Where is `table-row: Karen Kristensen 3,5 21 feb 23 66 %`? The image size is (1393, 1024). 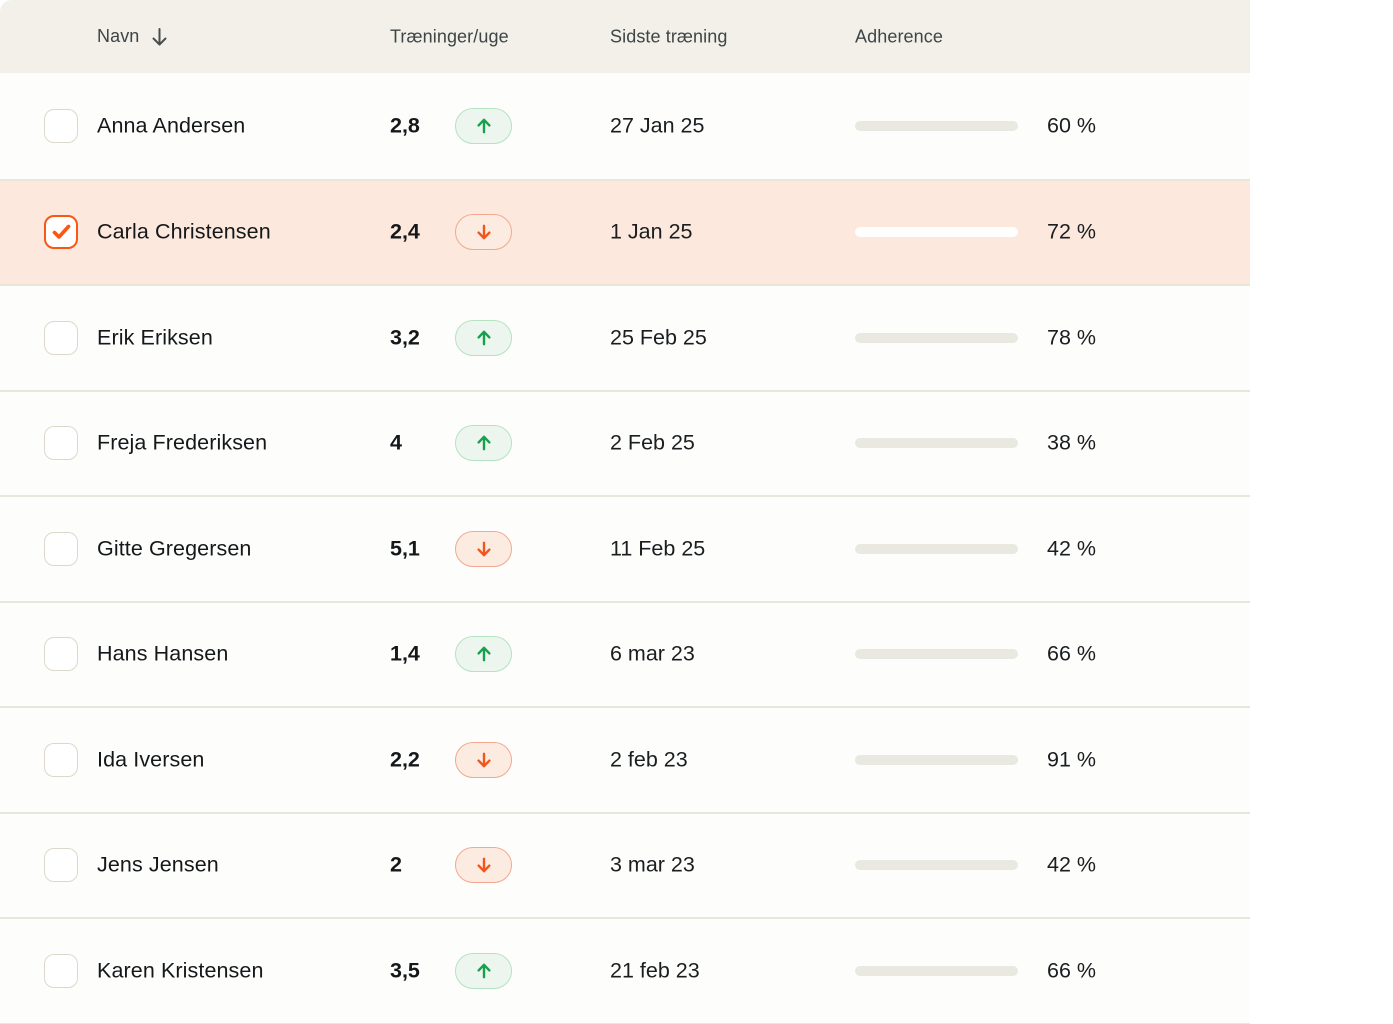 table-row: Karen Kristensen 3,5 21 feb 23 66 % is located at coordinates (625, 970).